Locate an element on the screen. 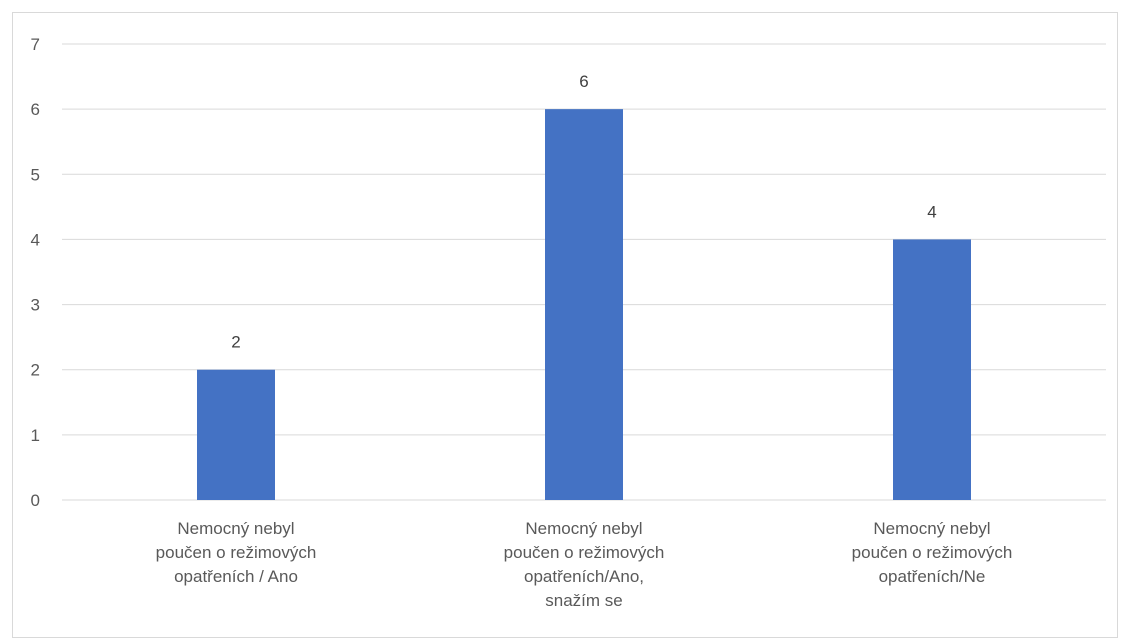  y-axis-tick-labels: 0 1 2 3 4 5 6 7 is located at coordinates (35, 272).